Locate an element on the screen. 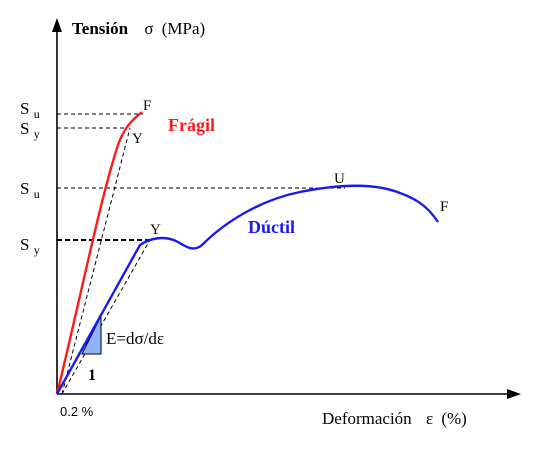 This screenshot has width=551, height=452. sy-ductile-sub: y is located at coordinates (37, 250).